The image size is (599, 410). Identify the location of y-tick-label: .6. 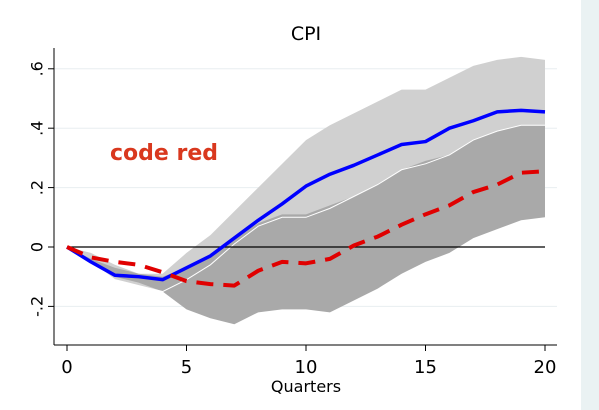
(37, 68).